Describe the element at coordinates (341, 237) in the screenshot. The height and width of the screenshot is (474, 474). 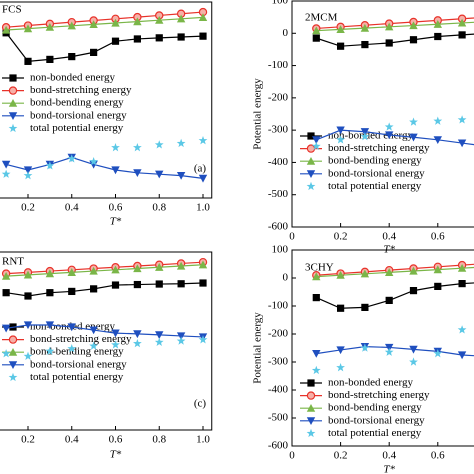
I see `x-tick-label: 0.2` at that location.